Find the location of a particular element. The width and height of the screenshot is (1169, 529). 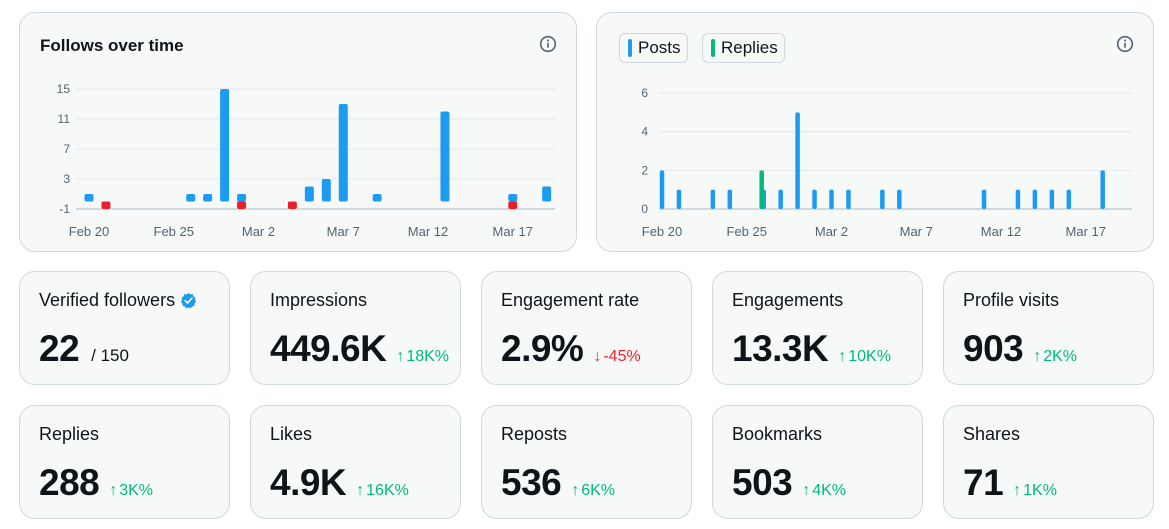

legend-replies: Replies is located at coordinates (743, 48).